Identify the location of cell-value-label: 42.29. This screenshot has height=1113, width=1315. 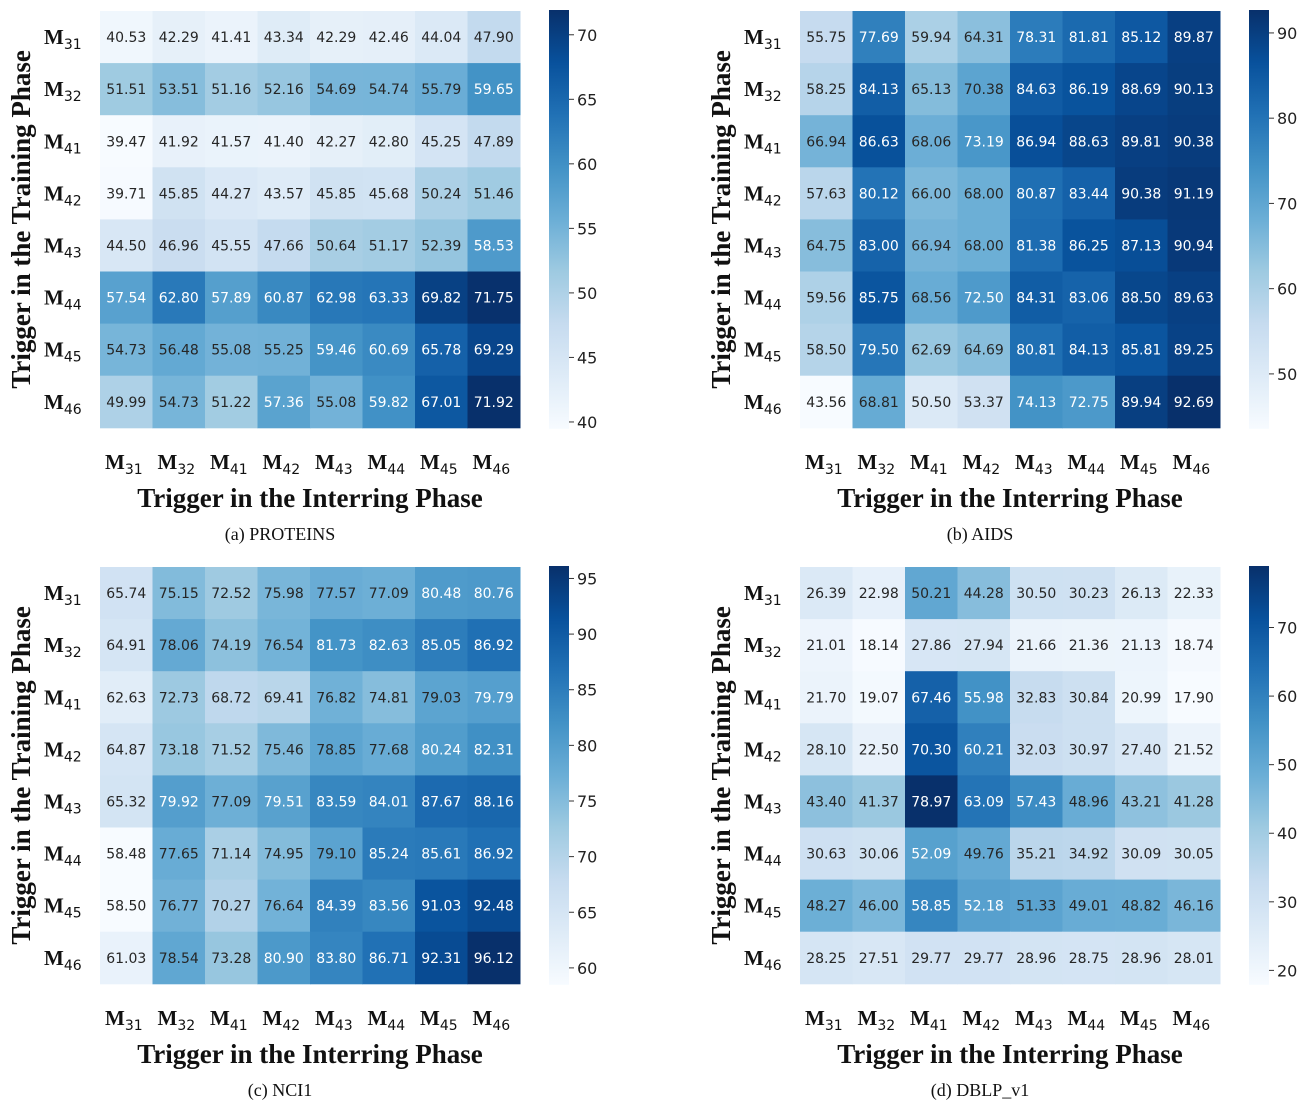
(336, 38).